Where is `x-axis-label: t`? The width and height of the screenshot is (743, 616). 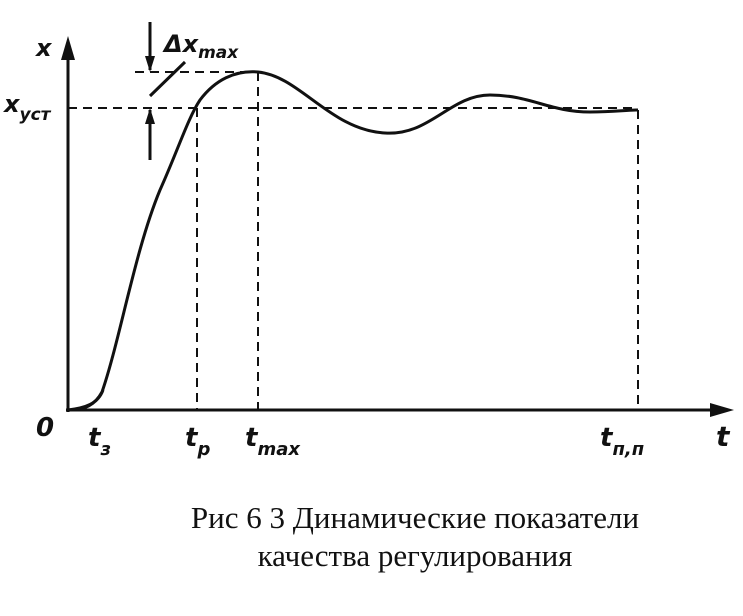 x-axis-label: t is located at coordinates (723, 436).